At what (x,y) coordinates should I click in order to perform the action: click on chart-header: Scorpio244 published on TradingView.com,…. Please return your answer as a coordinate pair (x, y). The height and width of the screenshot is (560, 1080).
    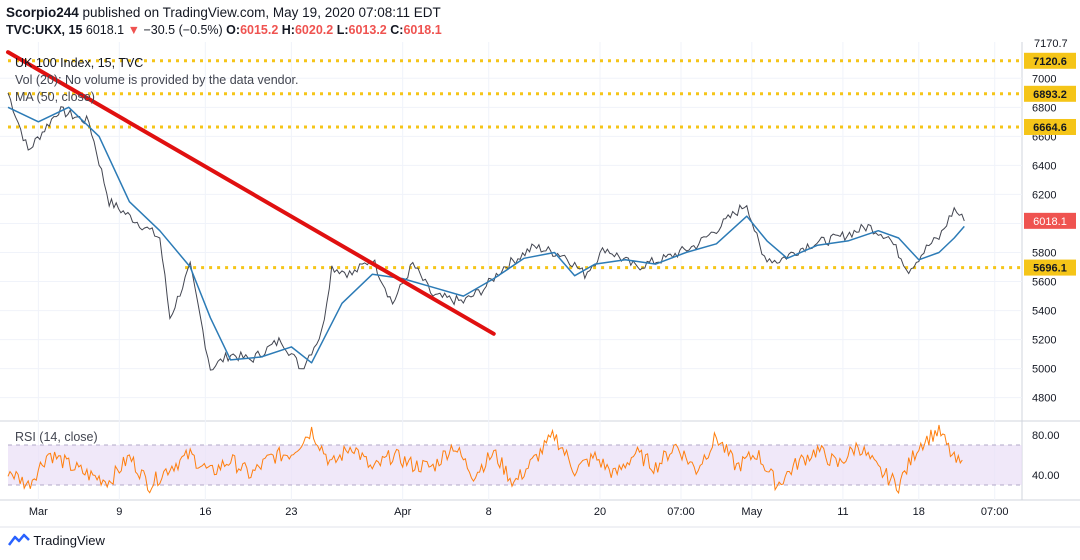
    Looking at the image, I should click on (540, 20).